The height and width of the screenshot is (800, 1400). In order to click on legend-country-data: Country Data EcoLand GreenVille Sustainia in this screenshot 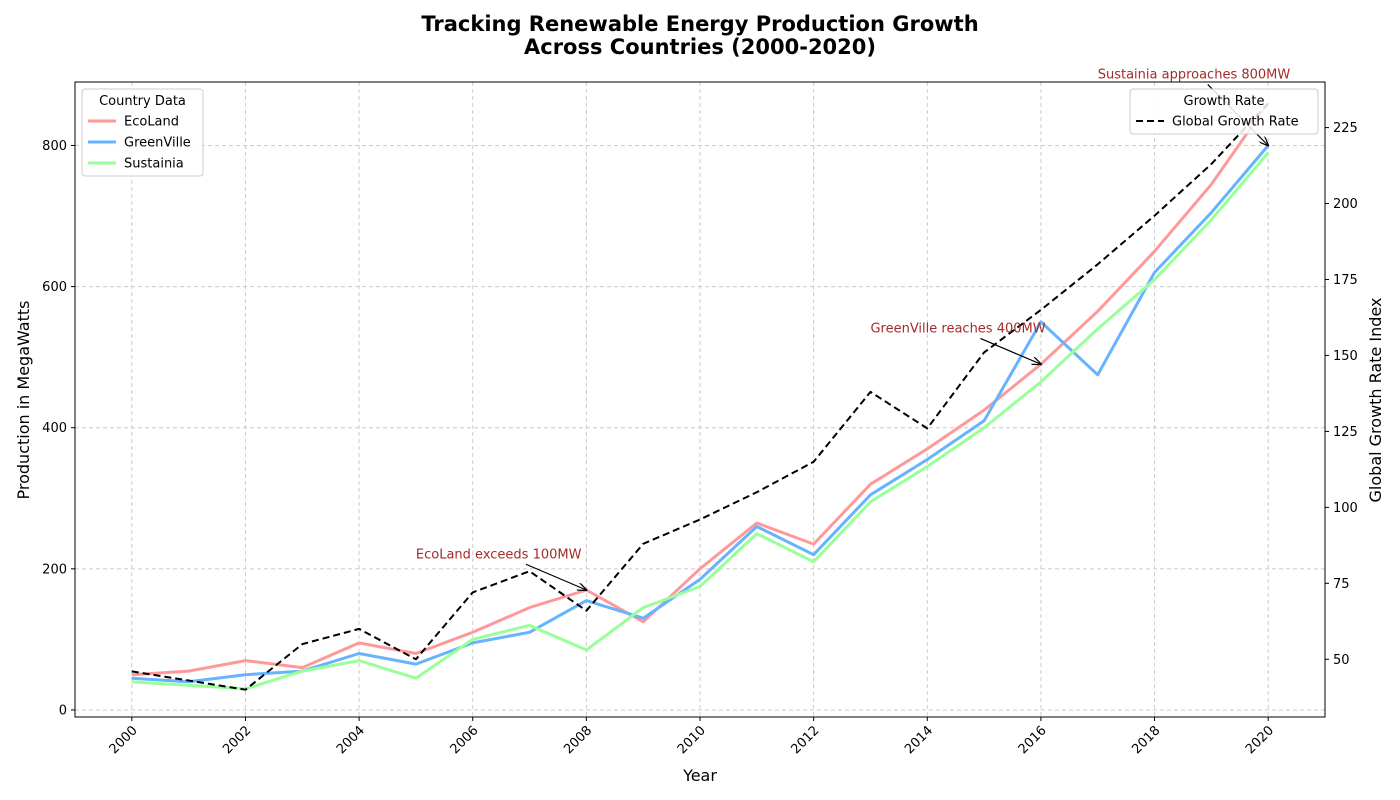, I will do `click(142, 132)`.